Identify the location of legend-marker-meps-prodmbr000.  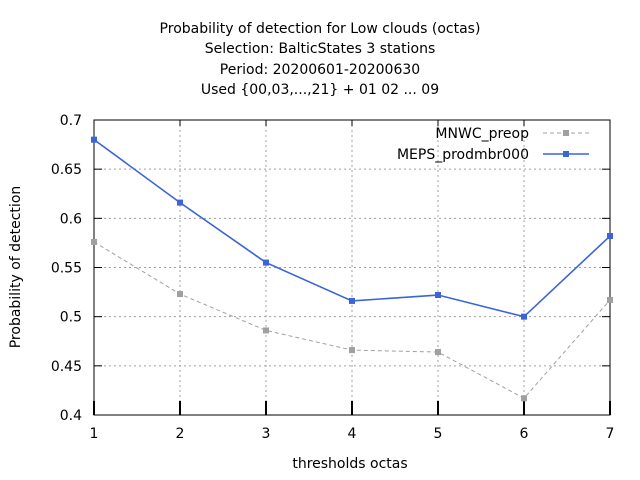
(566, 154).